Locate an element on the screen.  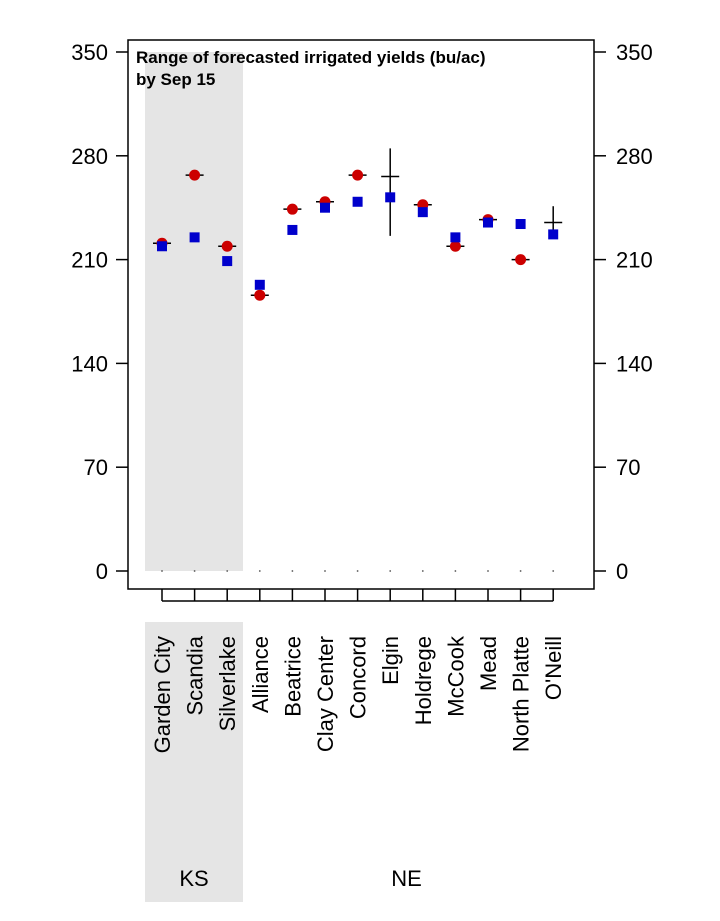
category-label: Scandia is located at coordinates (195, 675).